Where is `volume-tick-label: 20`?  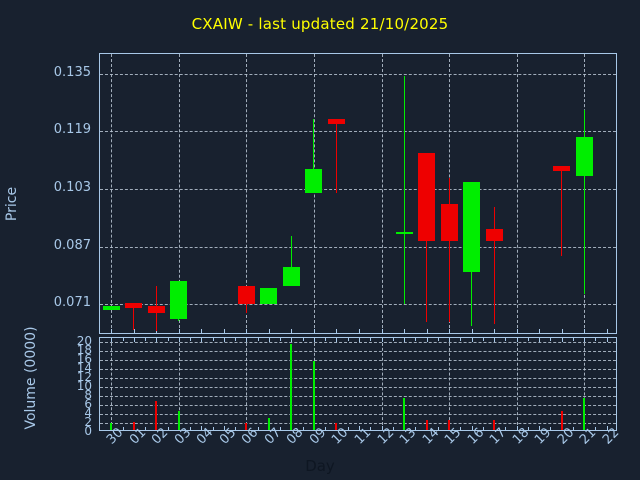
volume-tick-label: 20 is located at coordinates (84, 341).